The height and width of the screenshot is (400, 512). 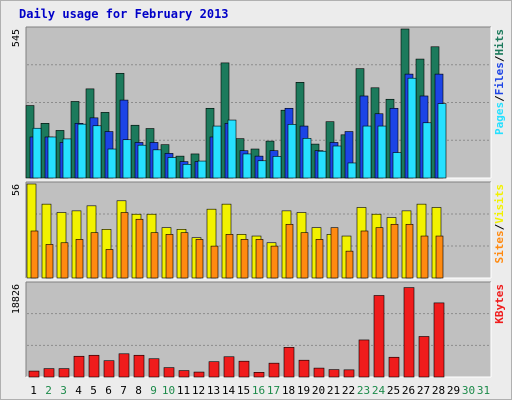 I want to click on legend-label: KBytes, so click(x=499, y=304).